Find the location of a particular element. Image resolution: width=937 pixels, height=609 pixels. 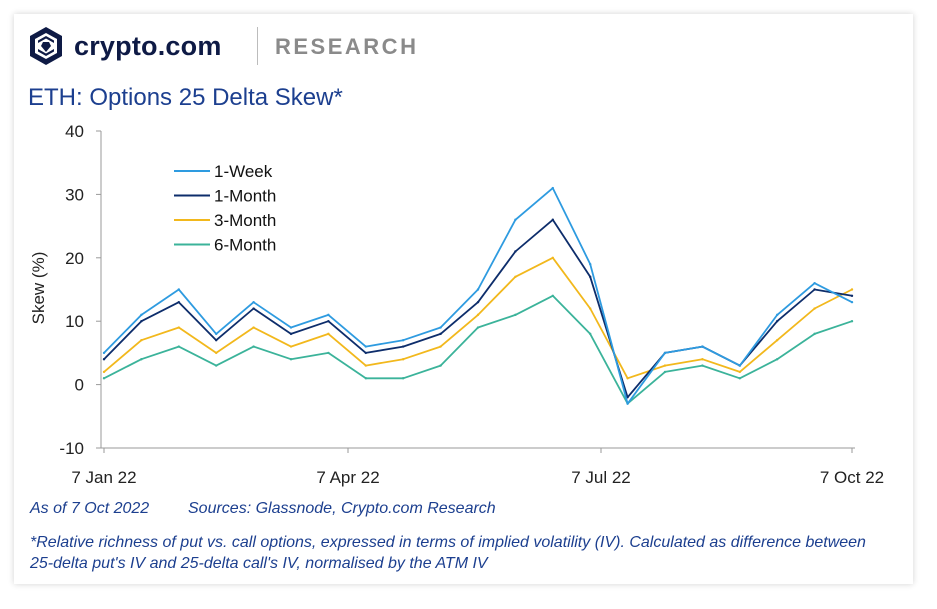

y-tick-label: 0 is located at coordinates (79, 385).